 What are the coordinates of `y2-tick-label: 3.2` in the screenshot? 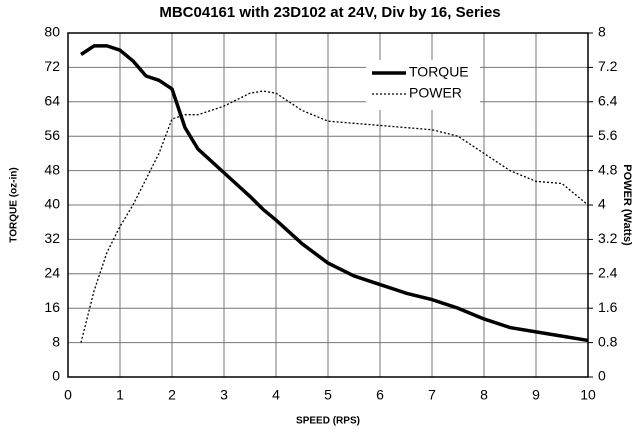 It's located at (608, 238).